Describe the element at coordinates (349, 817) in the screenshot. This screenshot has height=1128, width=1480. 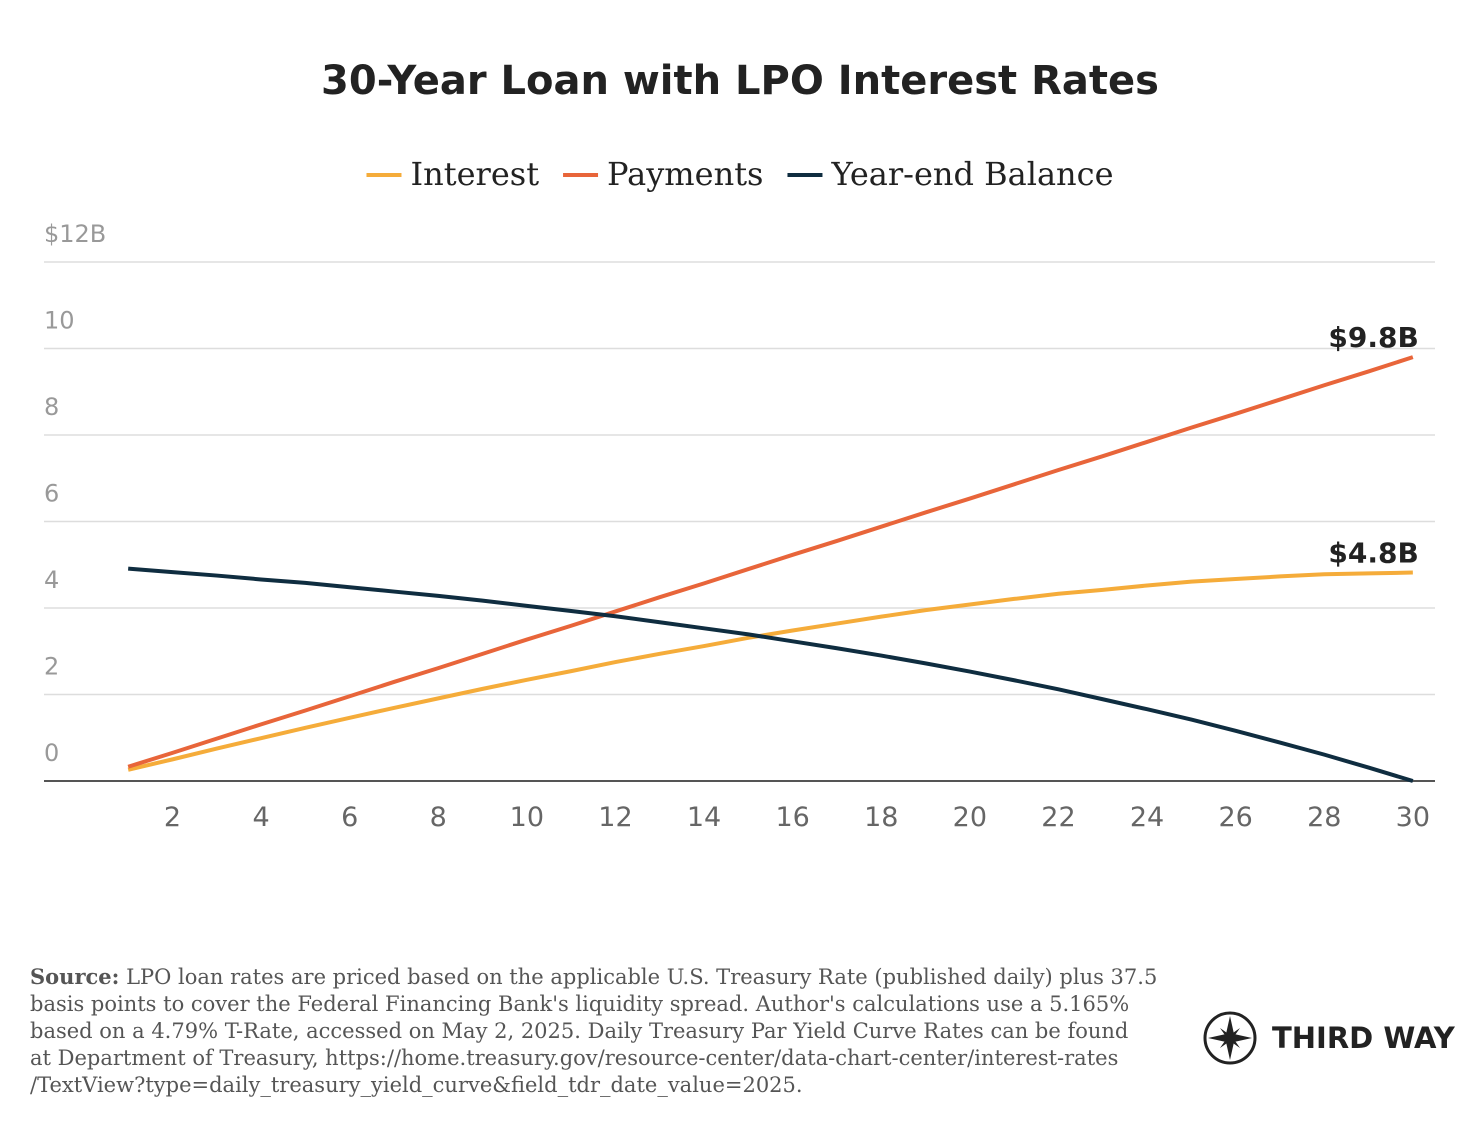
I see `x-tick-label: 6` at that location.